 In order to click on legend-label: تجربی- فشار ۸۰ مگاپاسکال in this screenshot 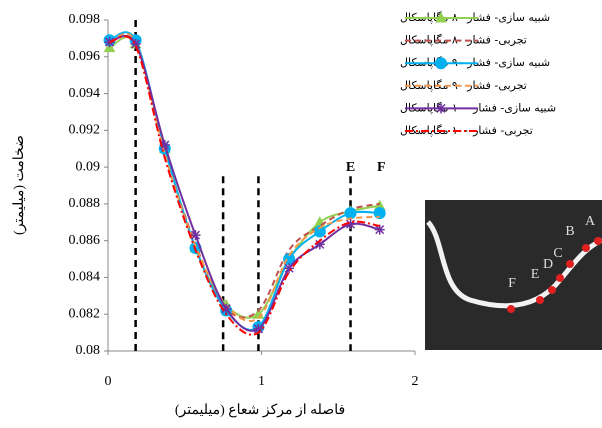, I will do `click(463, 40)`.